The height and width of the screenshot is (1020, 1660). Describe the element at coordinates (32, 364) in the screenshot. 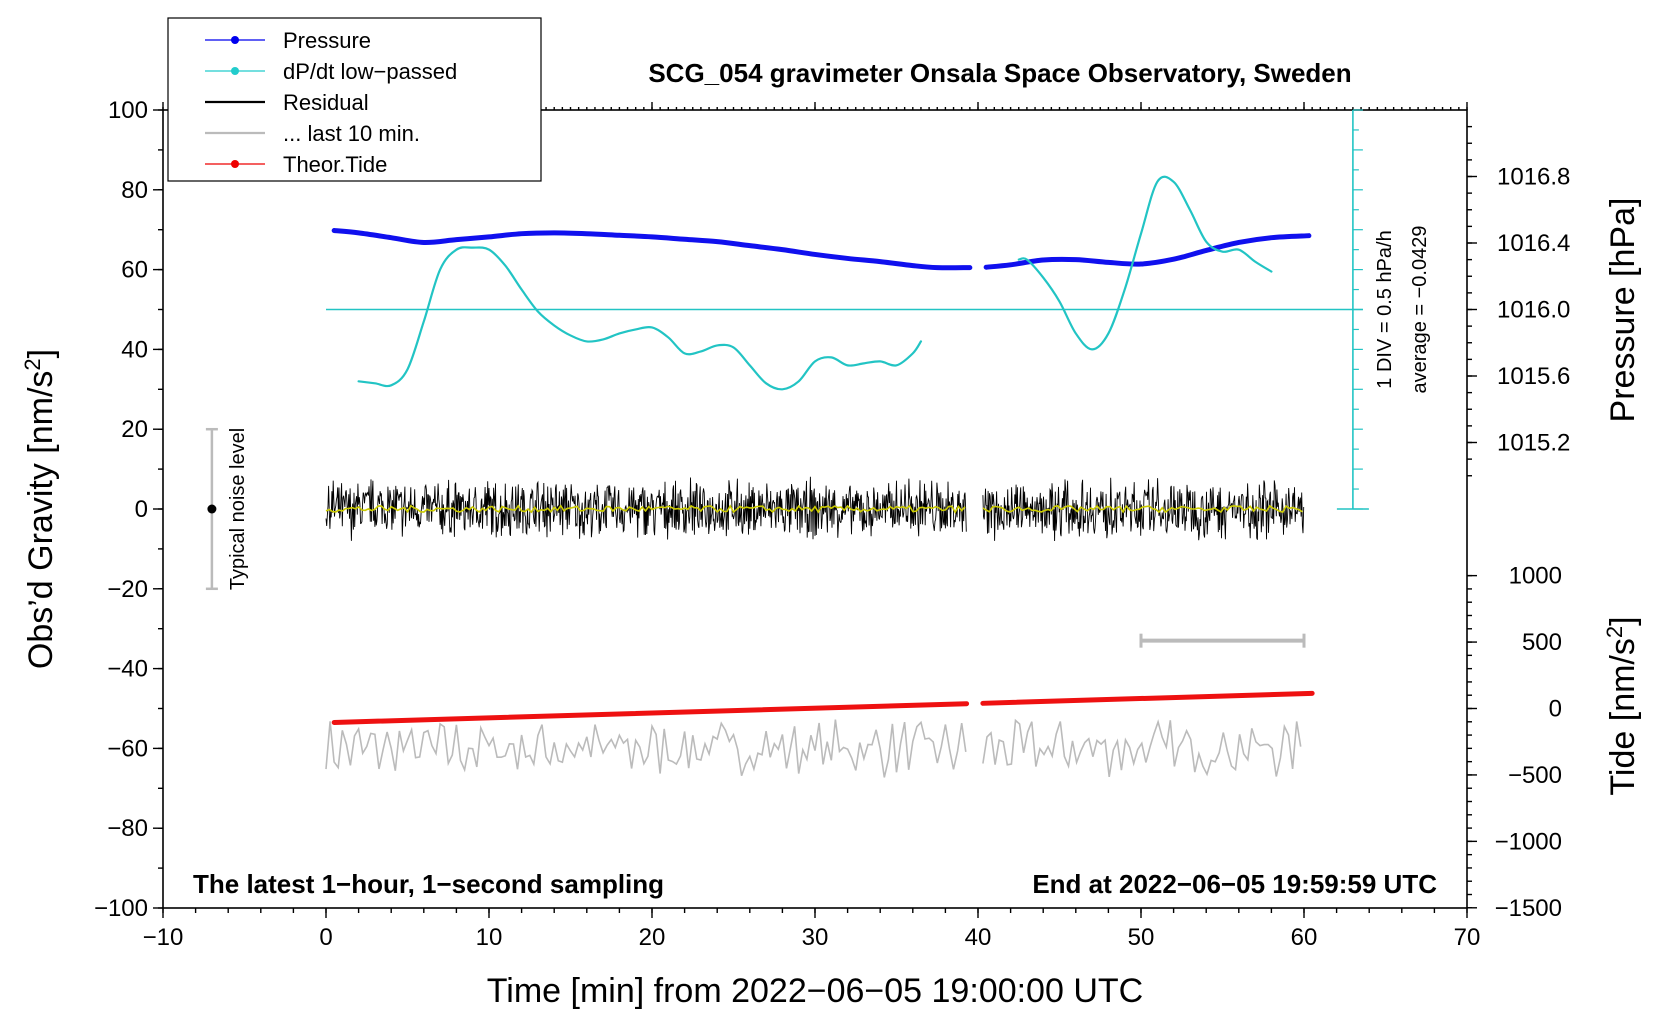

I see `y-axis-label-sup: 2` at that location.